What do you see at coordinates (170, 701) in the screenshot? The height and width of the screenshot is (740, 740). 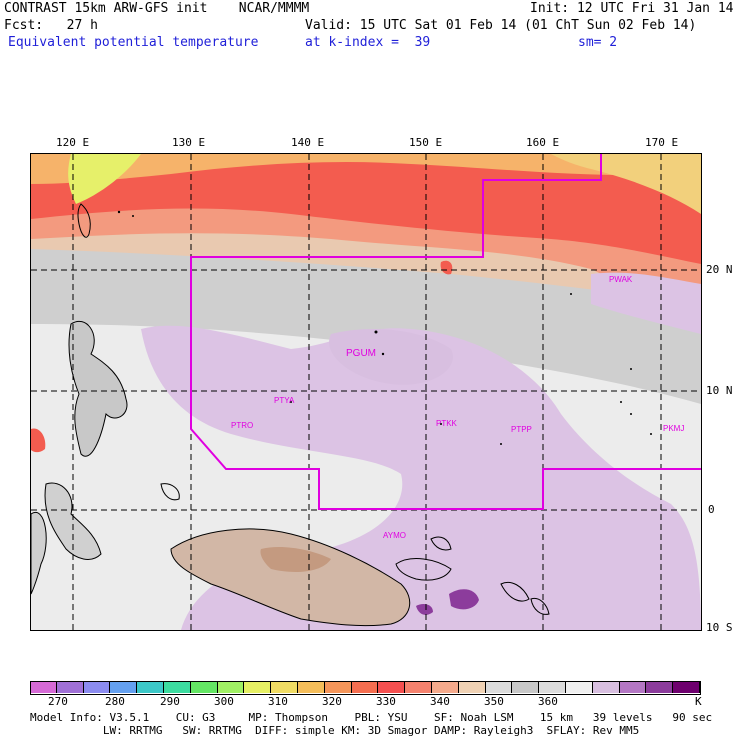 I see `cb-label-290: 290` at bounding box center [170, 701].